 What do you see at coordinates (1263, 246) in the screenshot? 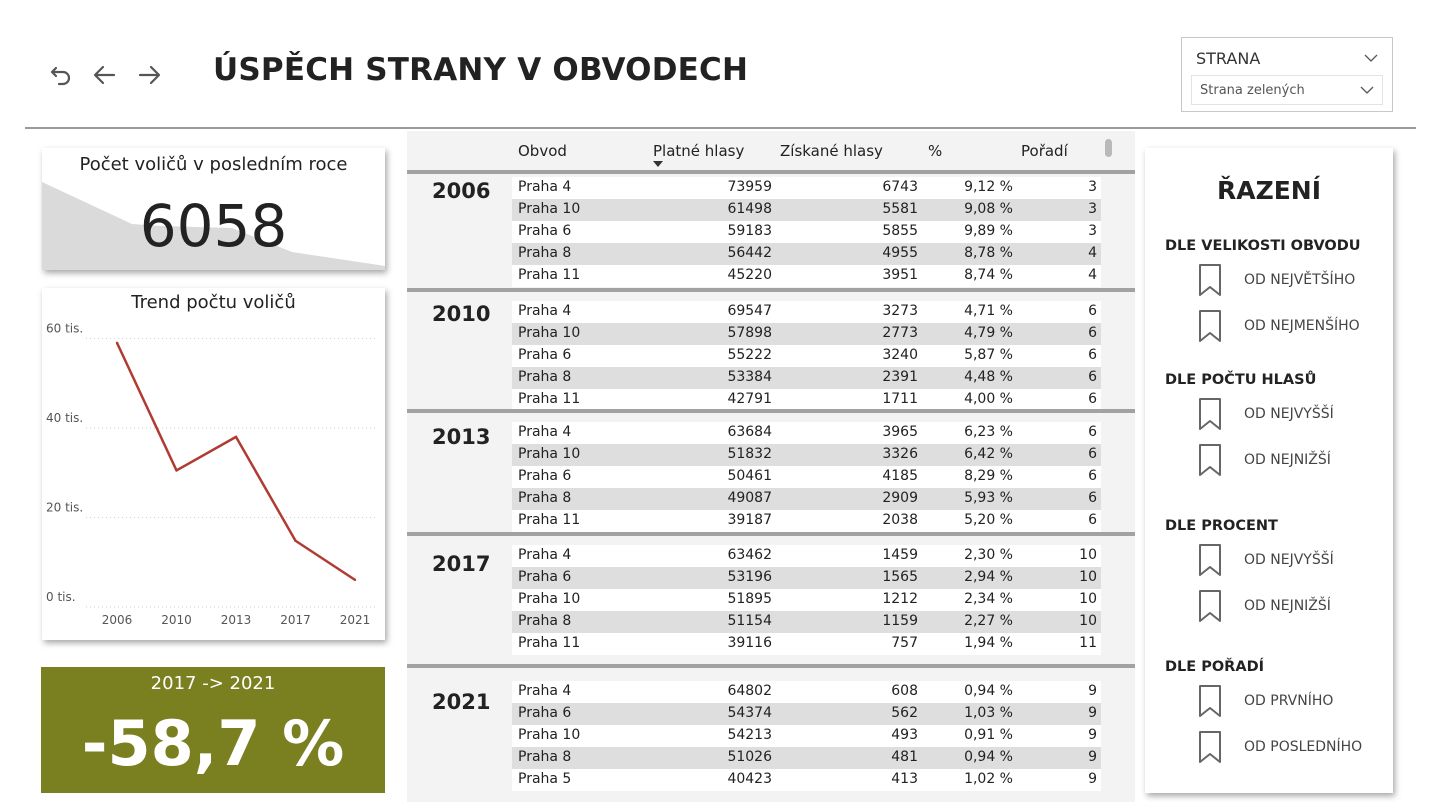
I see `sort-section-label: DLE VELIKOSTI OBVODU` at bounding box center [1263, 246].